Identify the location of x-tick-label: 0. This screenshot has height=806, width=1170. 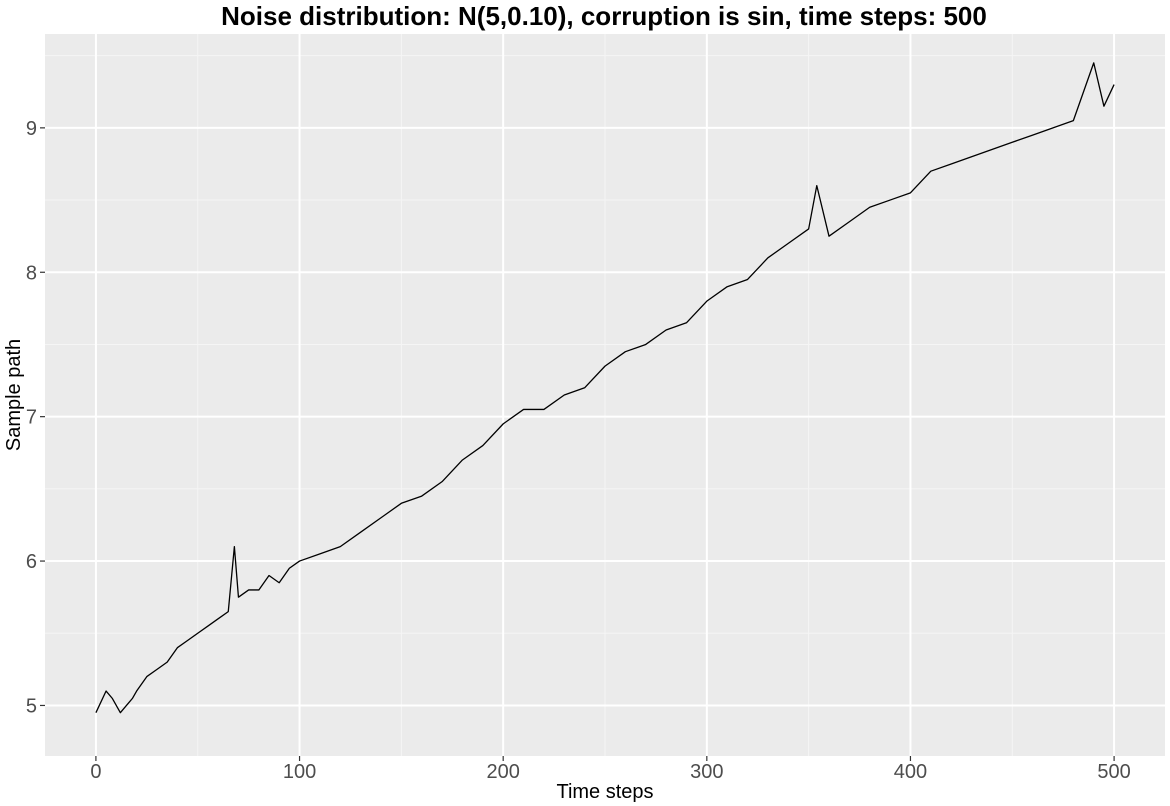
(95, 772).